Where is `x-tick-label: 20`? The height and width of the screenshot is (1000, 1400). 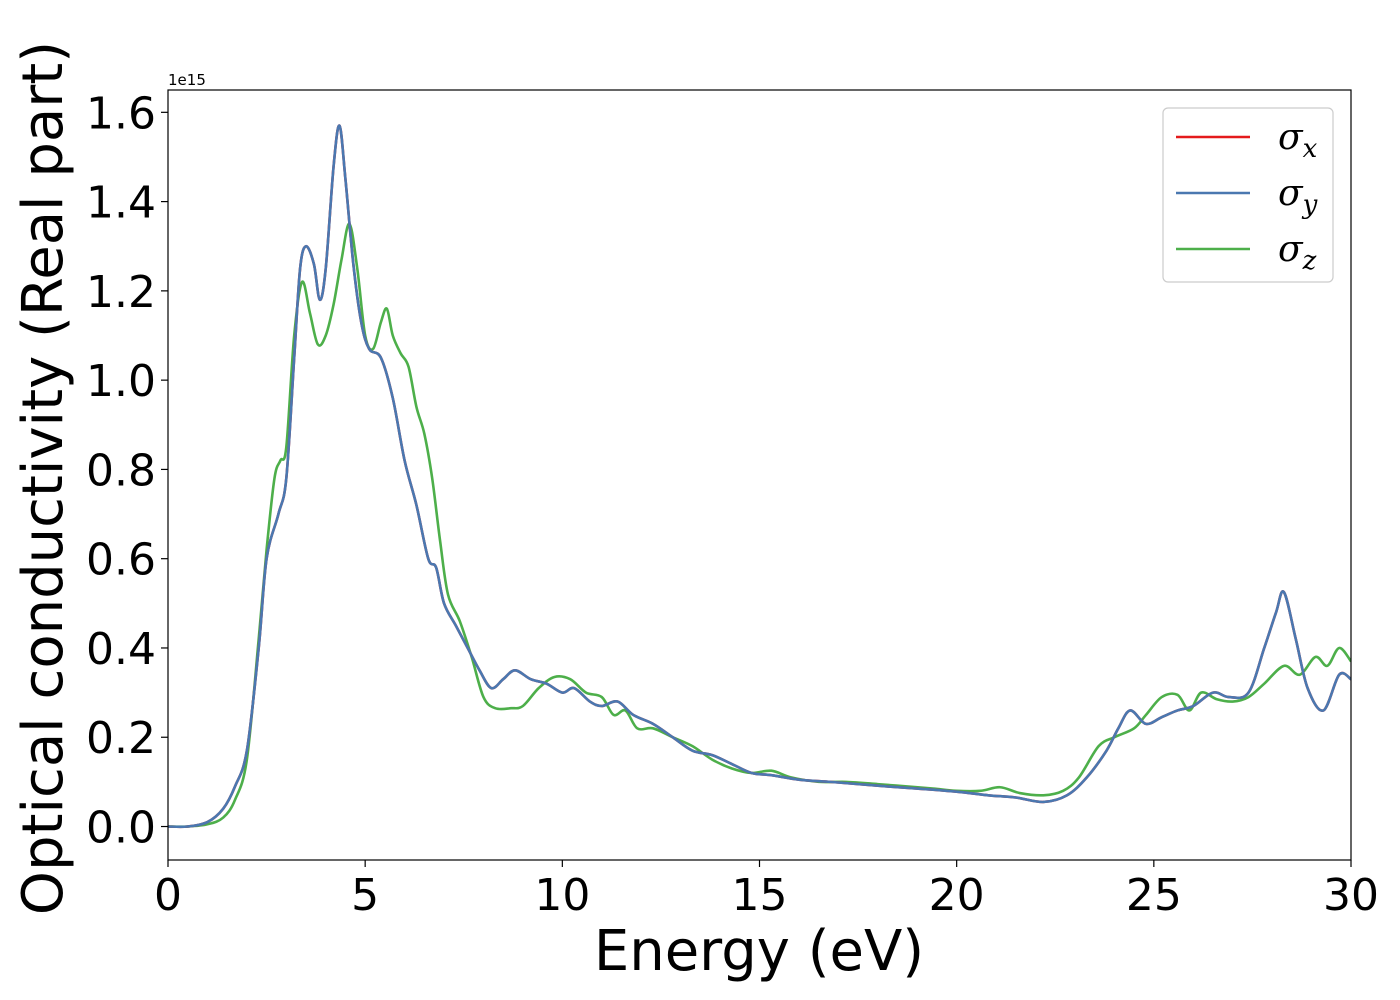
x-tick-label: 20 is located at coordinates (957, 895).